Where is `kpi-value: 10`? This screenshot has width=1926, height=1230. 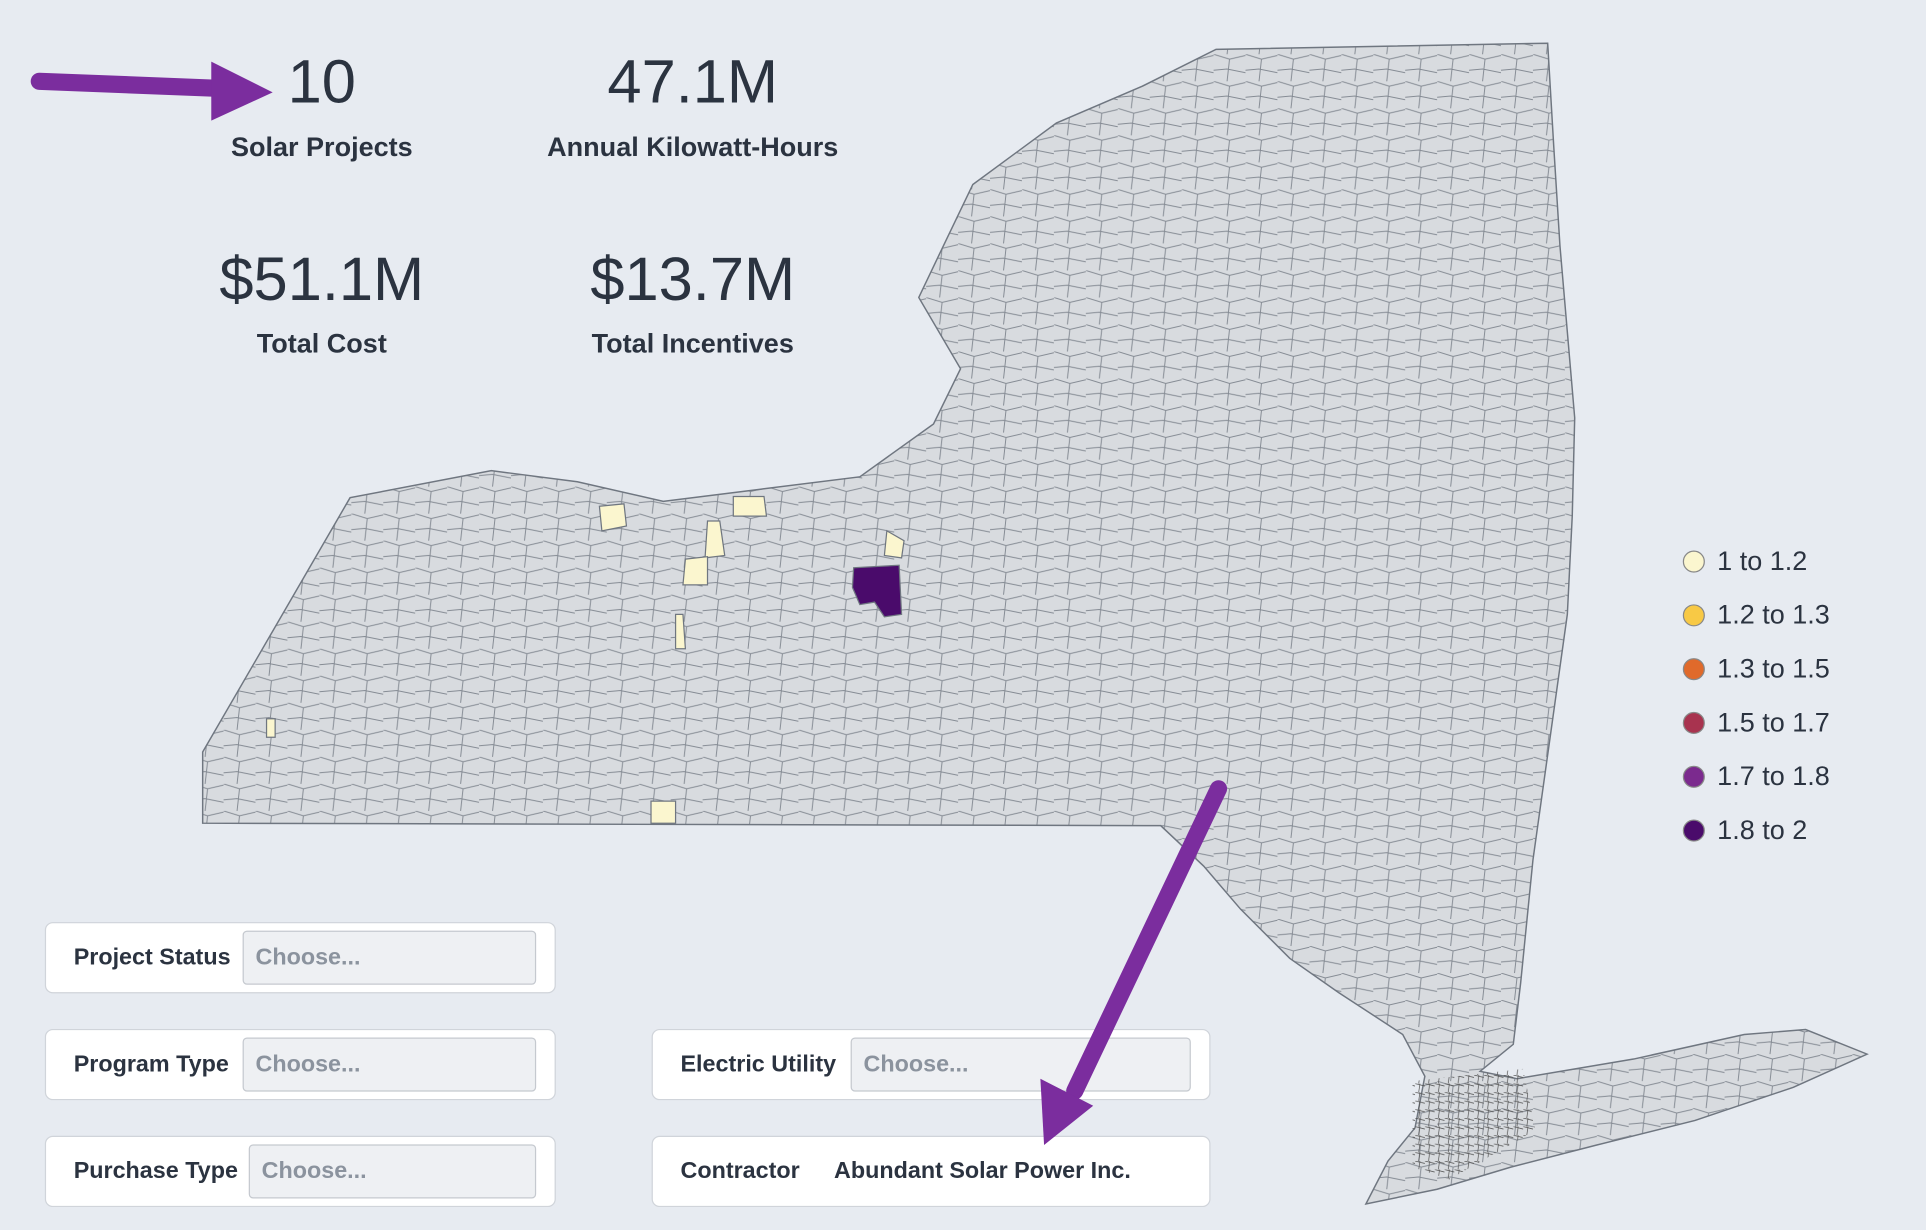
kpi-value: 10 is located at coordinates (322, 81).